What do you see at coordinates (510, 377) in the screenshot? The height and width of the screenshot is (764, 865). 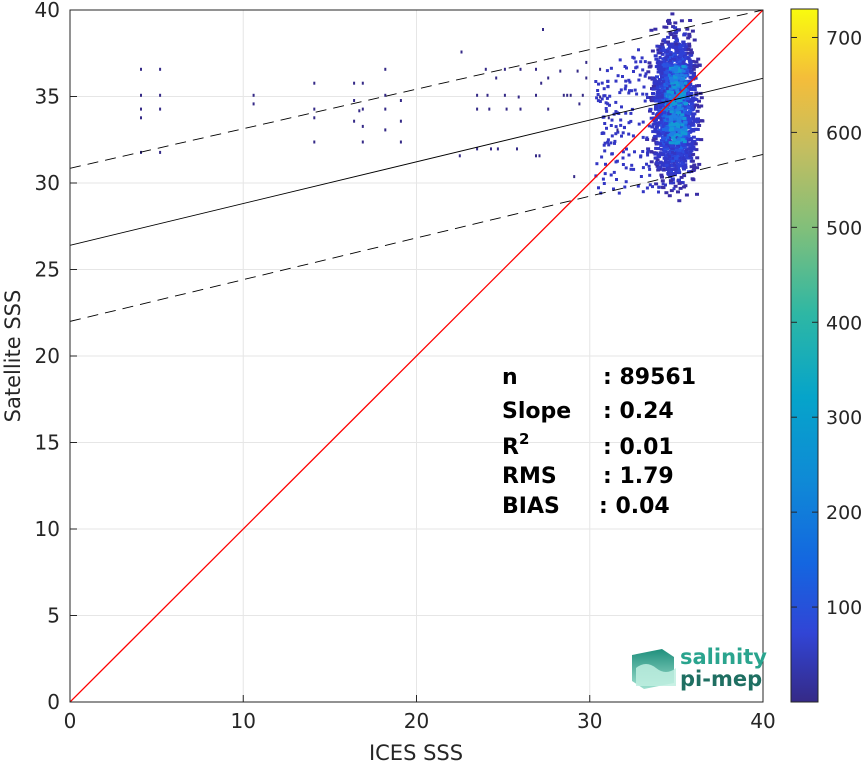 I see `stat-label: n` at bounding box center [510, 377].